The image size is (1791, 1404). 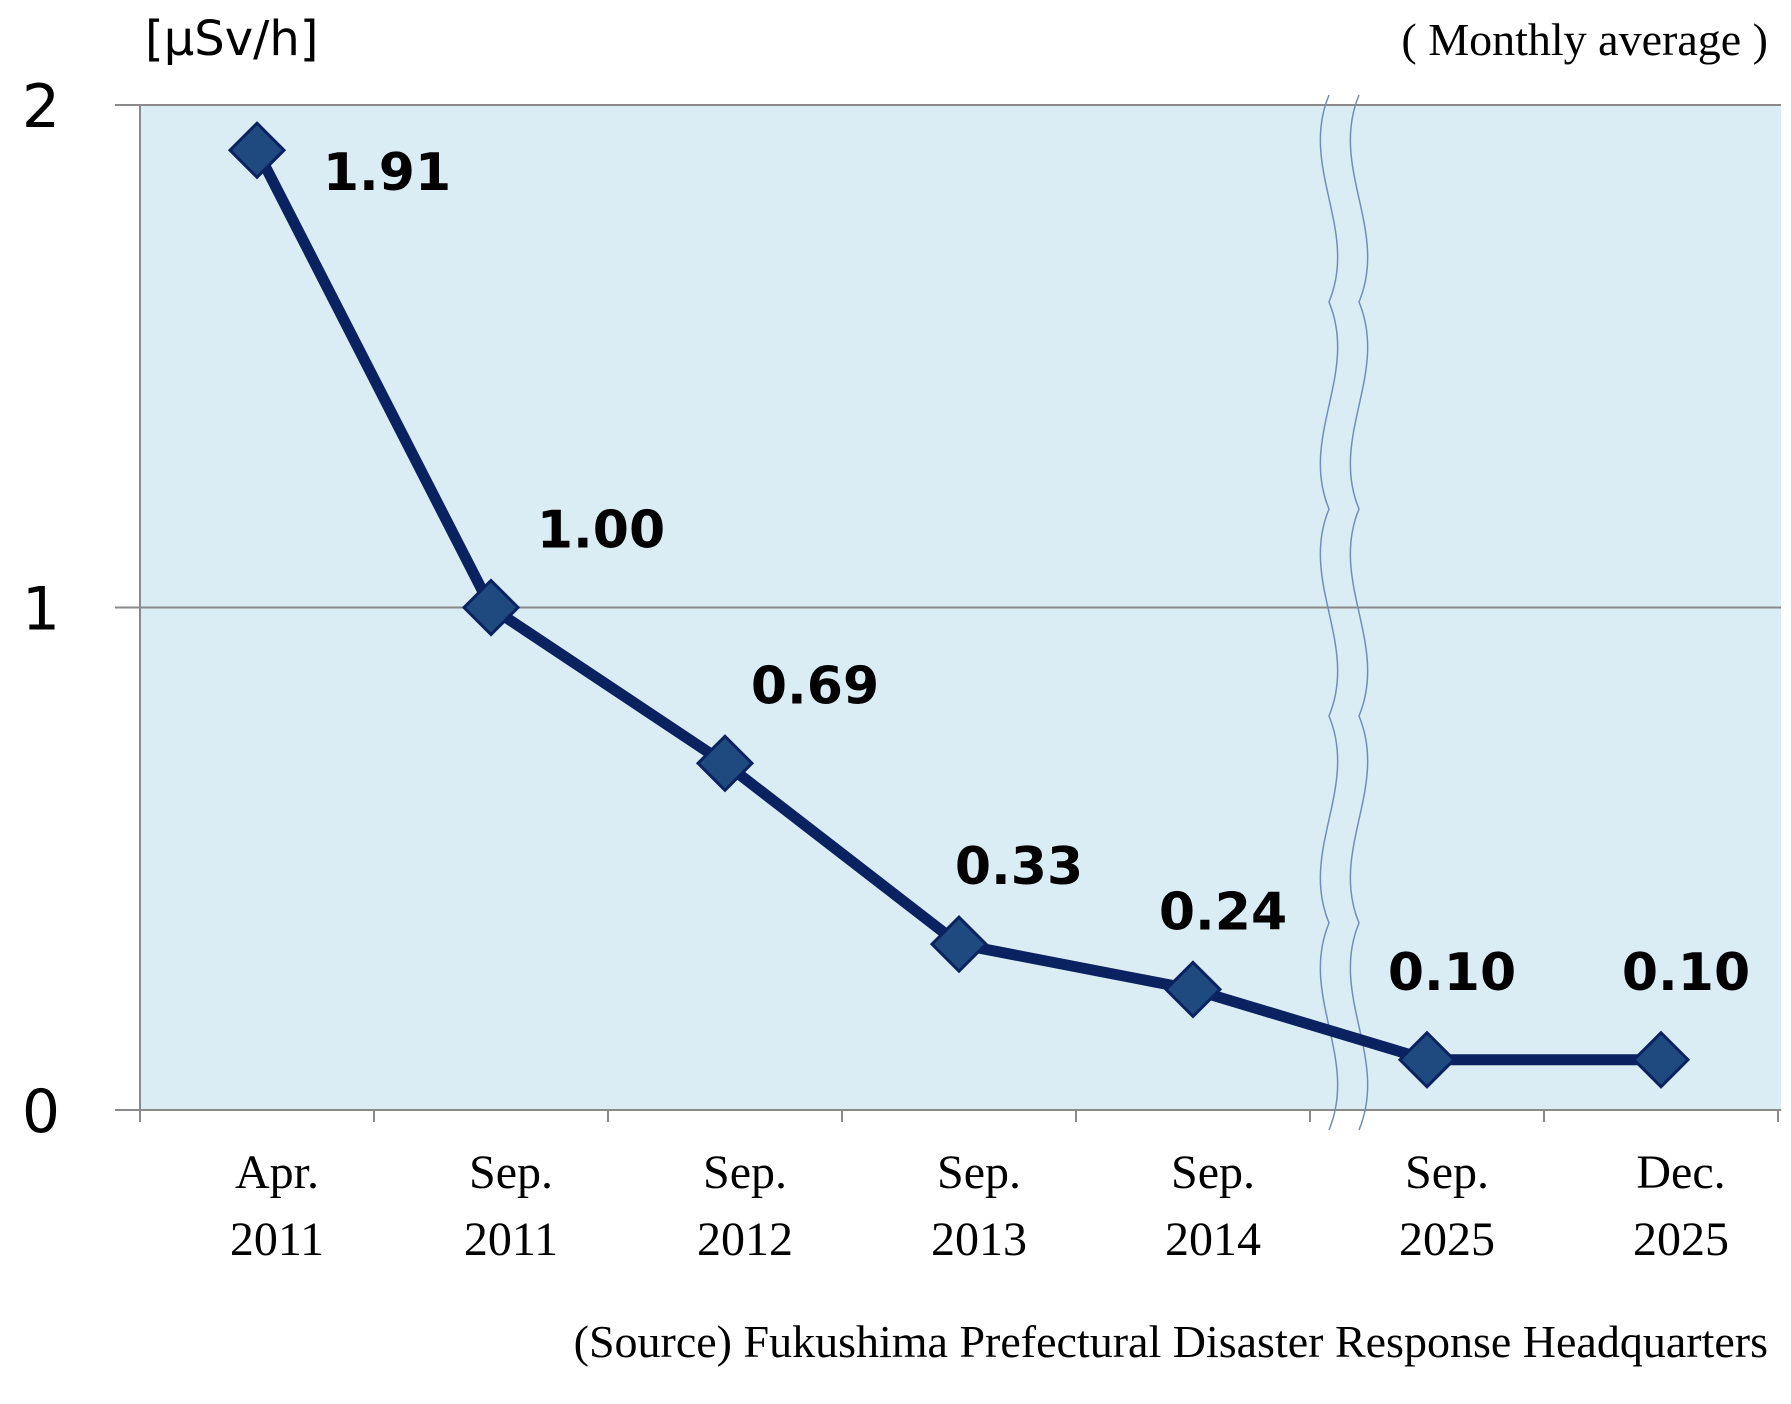 I want to click on x-tick-label: 2013, so click(x=979, y=1239).